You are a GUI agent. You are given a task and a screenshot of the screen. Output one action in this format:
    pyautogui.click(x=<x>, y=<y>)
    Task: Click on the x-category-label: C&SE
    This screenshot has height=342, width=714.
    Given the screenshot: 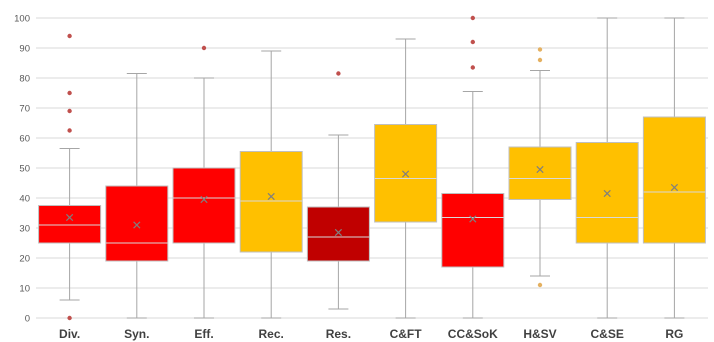 What is the action you would take?
    pyautogui.click(x=607, y=334)
    